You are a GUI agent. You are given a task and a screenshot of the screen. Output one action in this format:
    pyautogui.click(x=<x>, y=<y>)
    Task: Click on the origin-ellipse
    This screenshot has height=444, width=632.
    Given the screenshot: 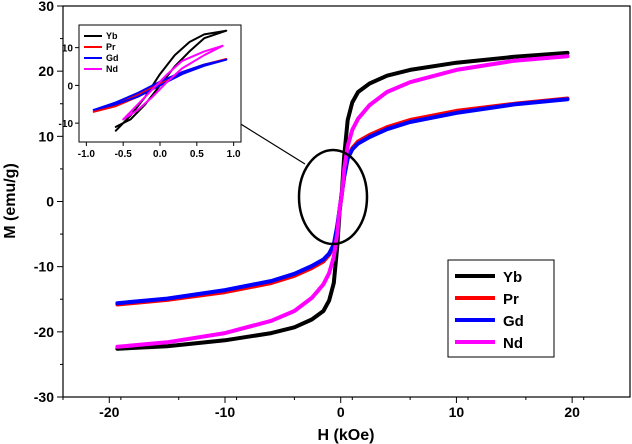 What is the action you would take?
    pyautogui.click(x=333, y=197)
    